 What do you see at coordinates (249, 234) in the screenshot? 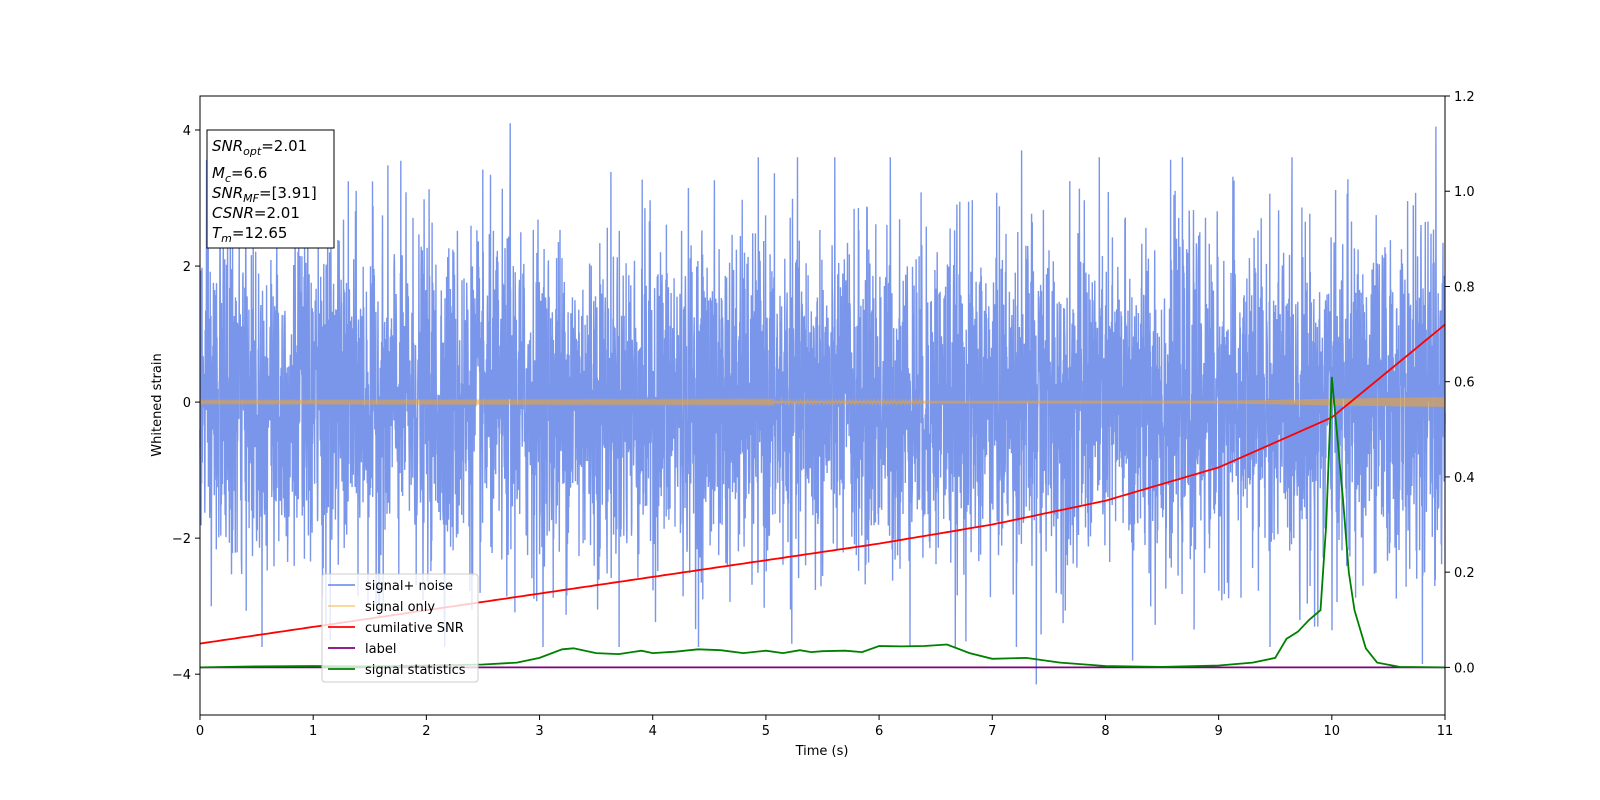
I see `info-tm: Tm=12.65` at bounding box center [249, 234].